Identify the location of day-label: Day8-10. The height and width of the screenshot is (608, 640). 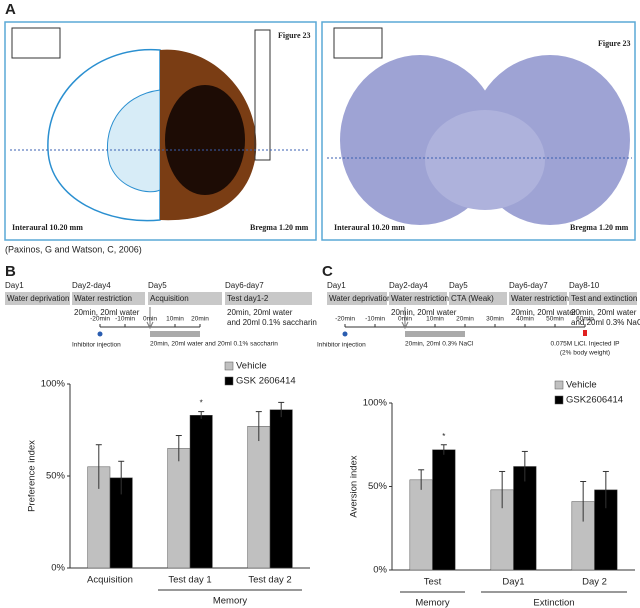
(584, 285).